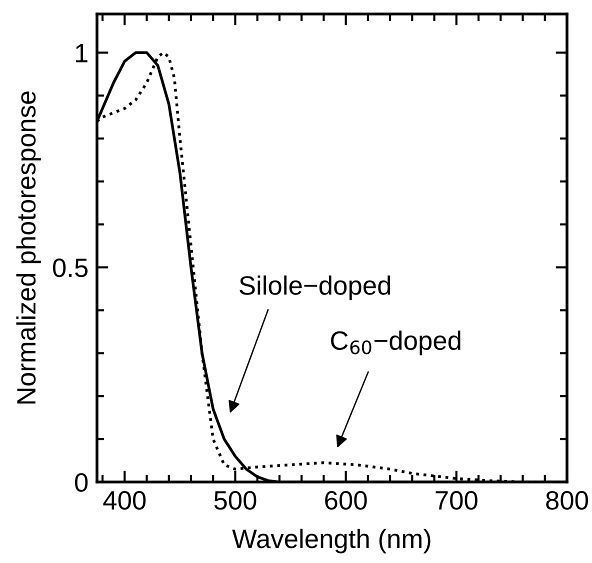  Describe the element at coordinates (81, 482) in the screenshot. I see `y-tick-label: 0` at that location.